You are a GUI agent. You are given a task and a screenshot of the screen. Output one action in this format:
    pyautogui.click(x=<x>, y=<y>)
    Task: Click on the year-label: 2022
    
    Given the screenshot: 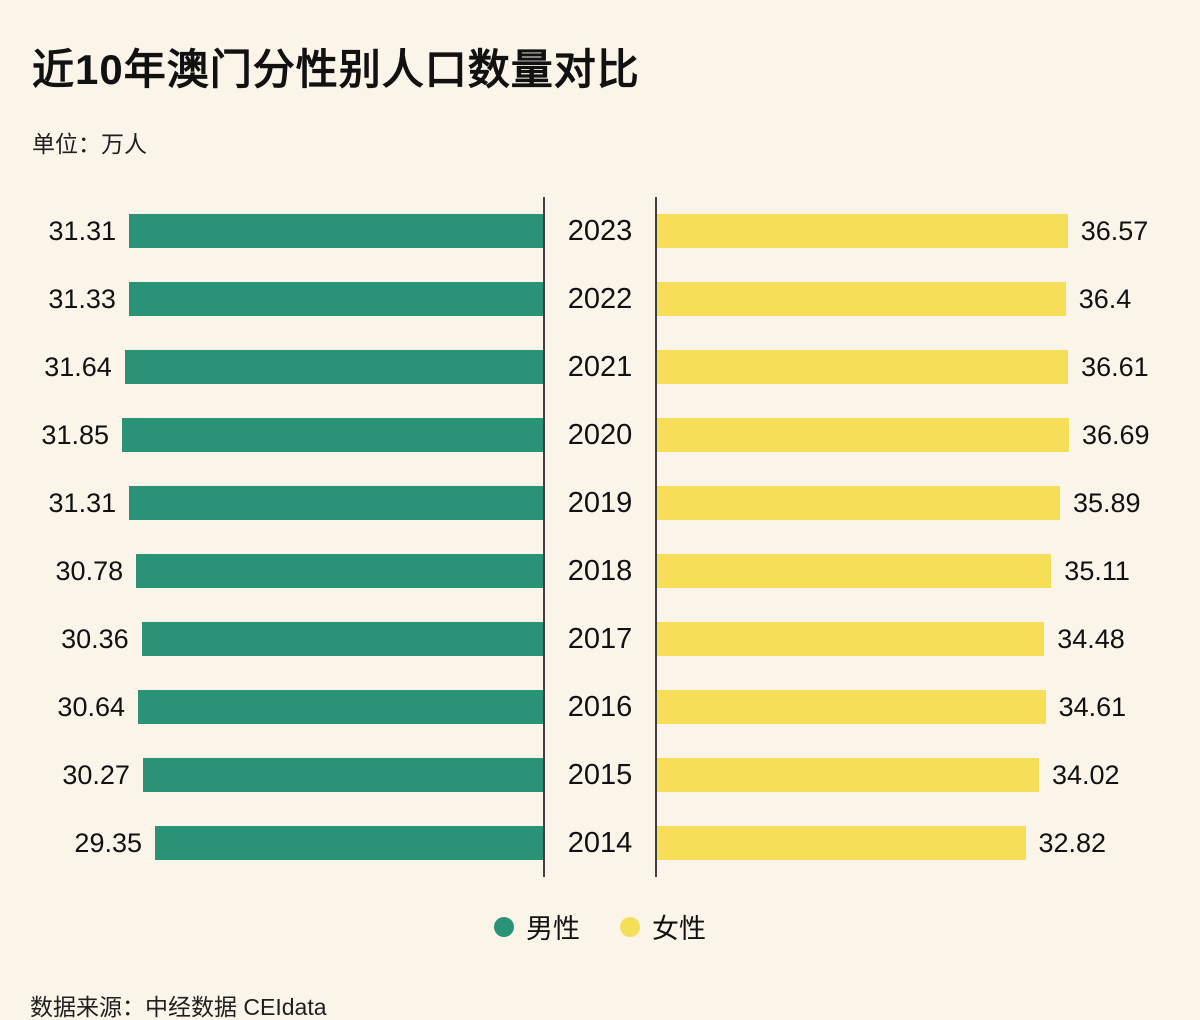 What is the action you would take?
    pyautogui.click(x=600, y=299)
    